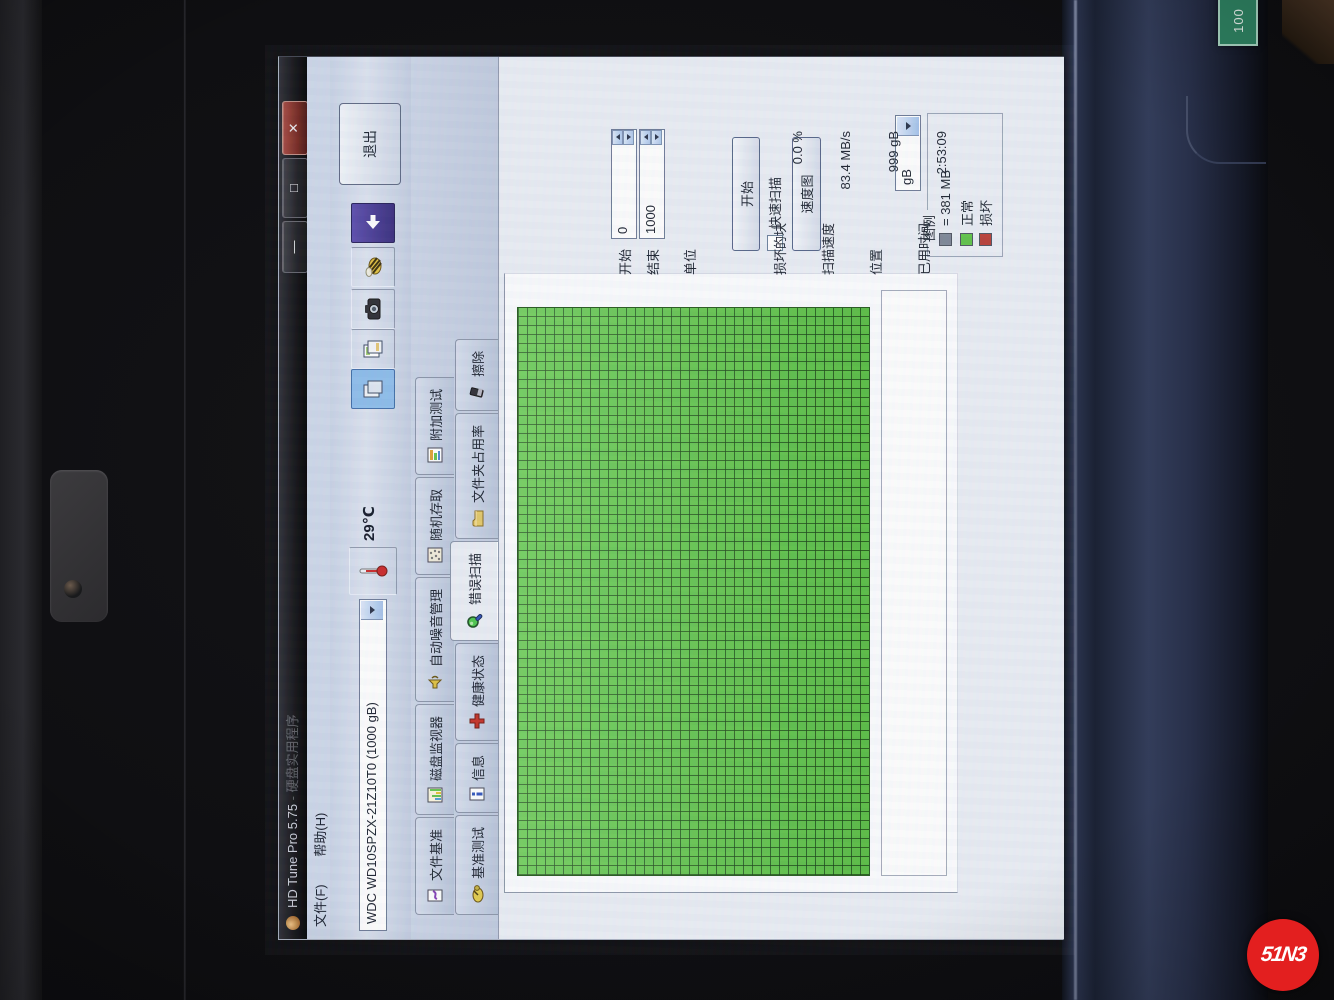 This screenshot has height=1000, width=1334. What do you see at coordinates (478, 463) in the screenshot?
I see `tab-label: 文件夹占用率` at bounding box center [478, 463].